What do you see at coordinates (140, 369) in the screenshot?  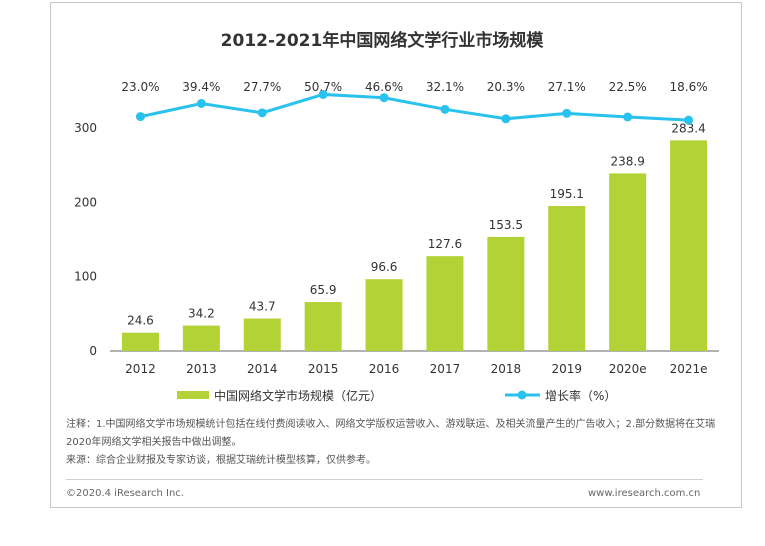 I see `x-tick-label: 2012` at bounding box center [140, 369].